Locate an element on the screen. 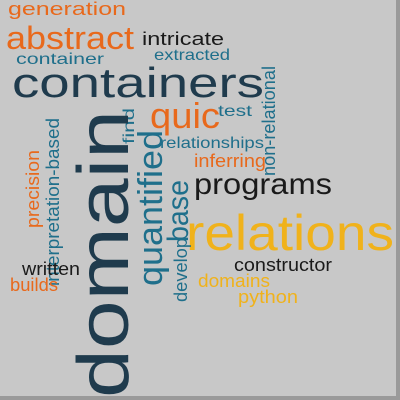  word-relations: relations is located at coordinates (290, 233).